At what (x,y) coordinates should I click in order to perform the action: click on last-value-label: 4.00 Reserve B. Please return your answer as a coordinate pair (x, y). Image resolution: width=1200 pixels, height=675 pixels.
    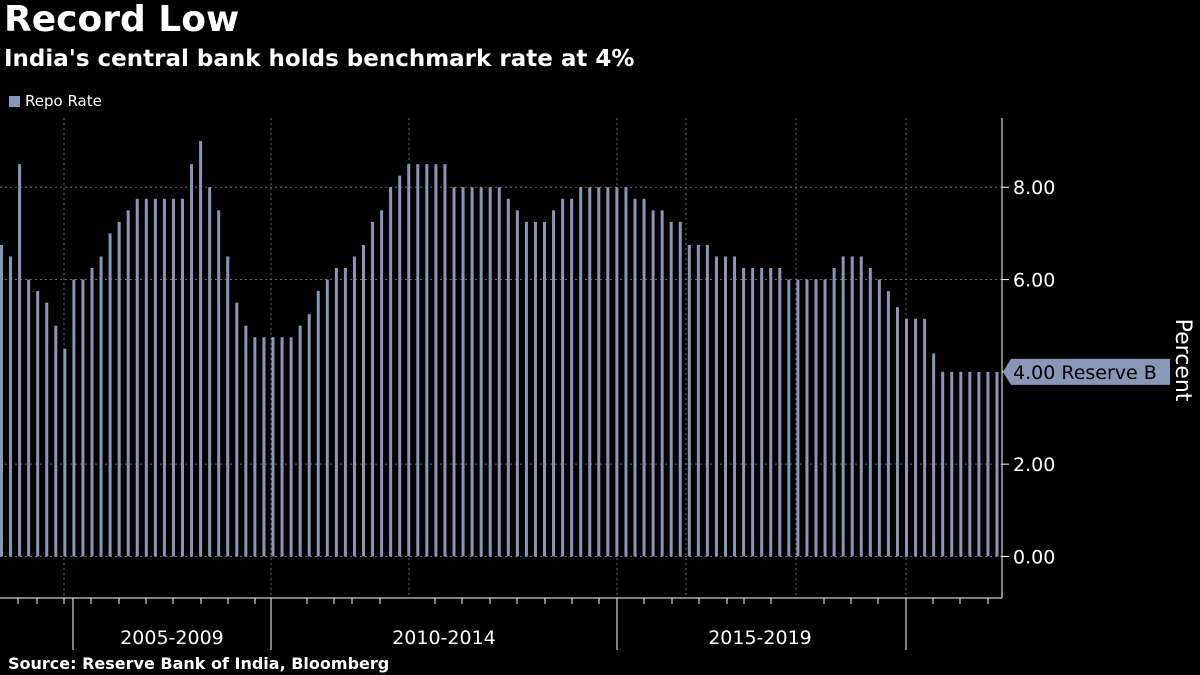
    Looking at the image, I should click on (1085, 373).